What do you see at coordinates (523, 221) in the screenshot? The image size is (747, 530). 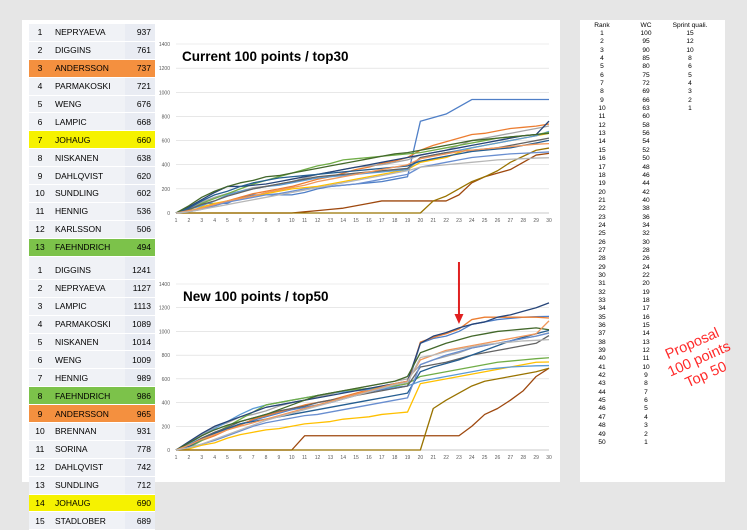 I see `x-tick-label: 28` at bounding box center [523, 221].